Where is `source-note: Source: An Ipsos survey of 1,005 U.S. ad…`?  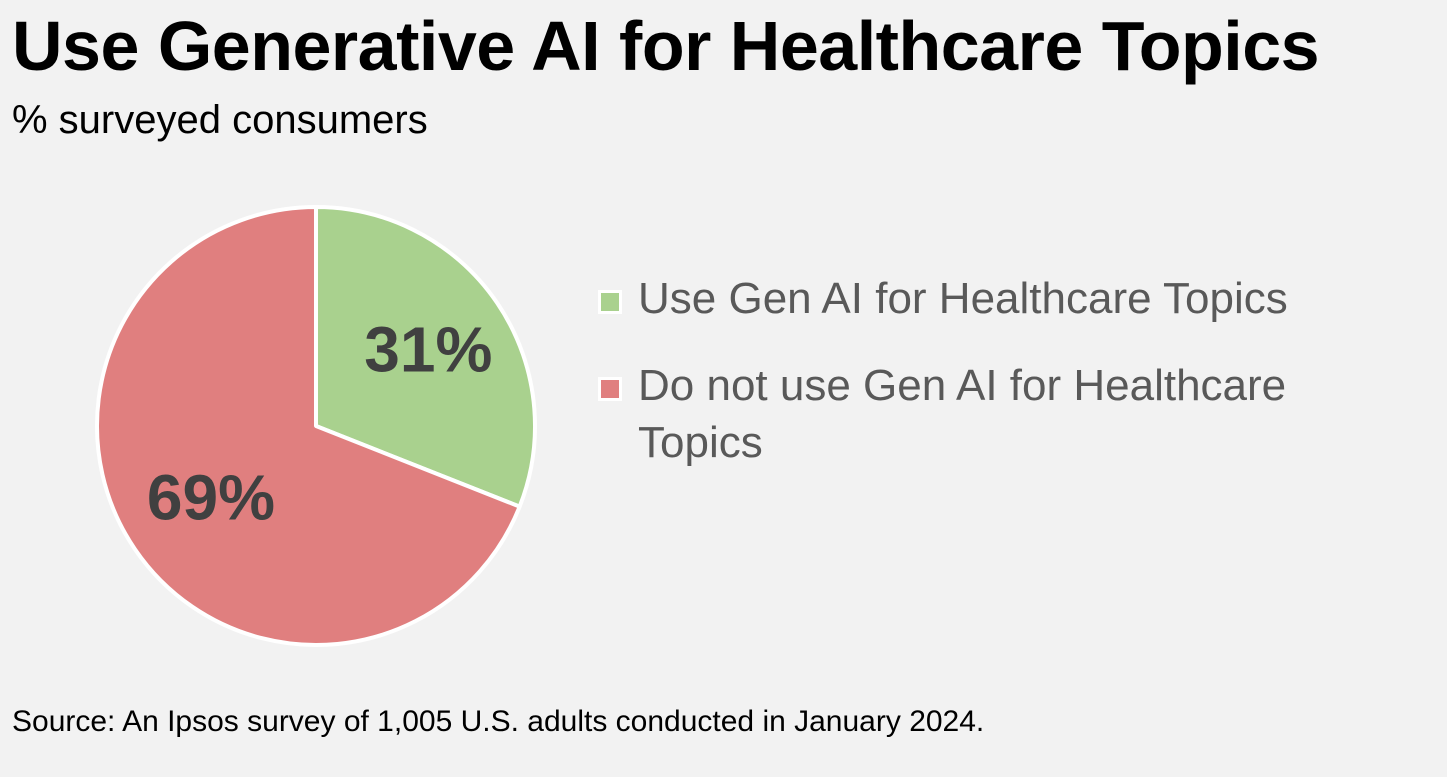 source-note: Source: An Ipsos survey of 1,005 U.S. ad… is located at coordinates (498, 721).